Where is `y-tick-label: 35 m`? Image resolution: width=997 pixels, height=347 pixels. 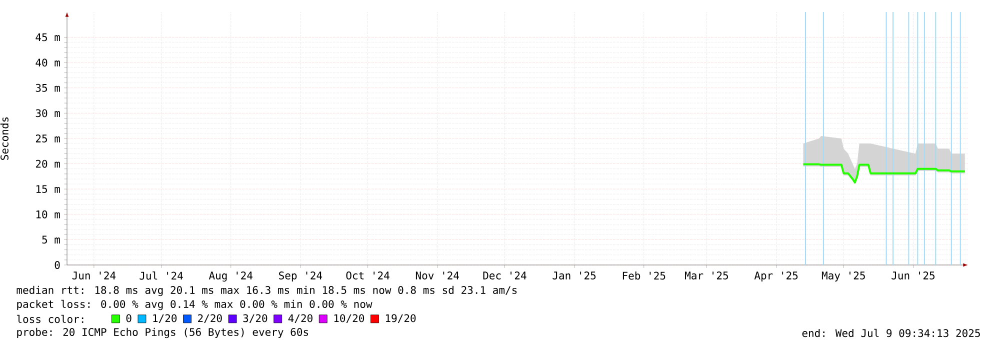
y-tick-label: 35 m is located at coordinates (48, 88).